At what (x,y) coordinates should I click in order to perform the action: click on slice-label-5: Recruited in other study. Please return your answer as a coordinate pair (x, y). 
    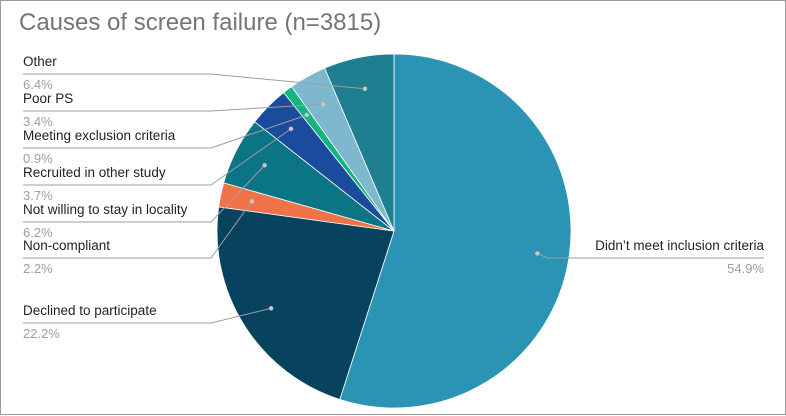
    Looking at the image, I should click on (94, 172).